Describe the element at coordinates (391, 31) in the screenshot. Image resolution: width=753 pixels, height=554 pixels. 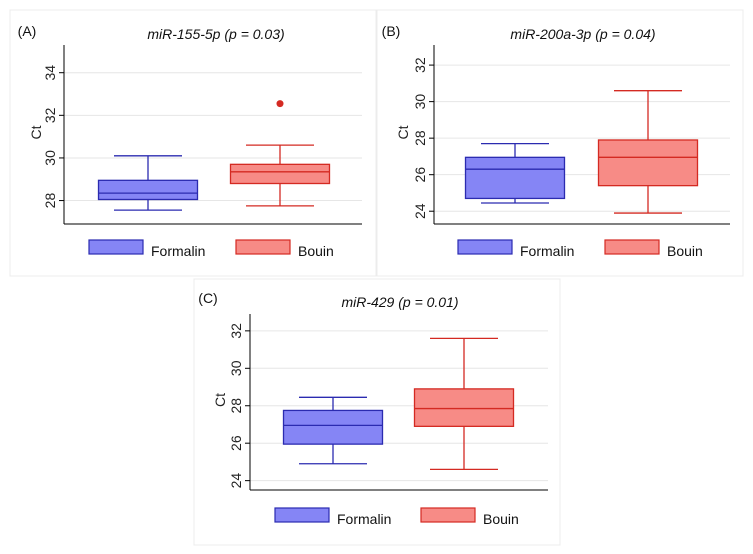
I see `panel-label: (B)` at that location.